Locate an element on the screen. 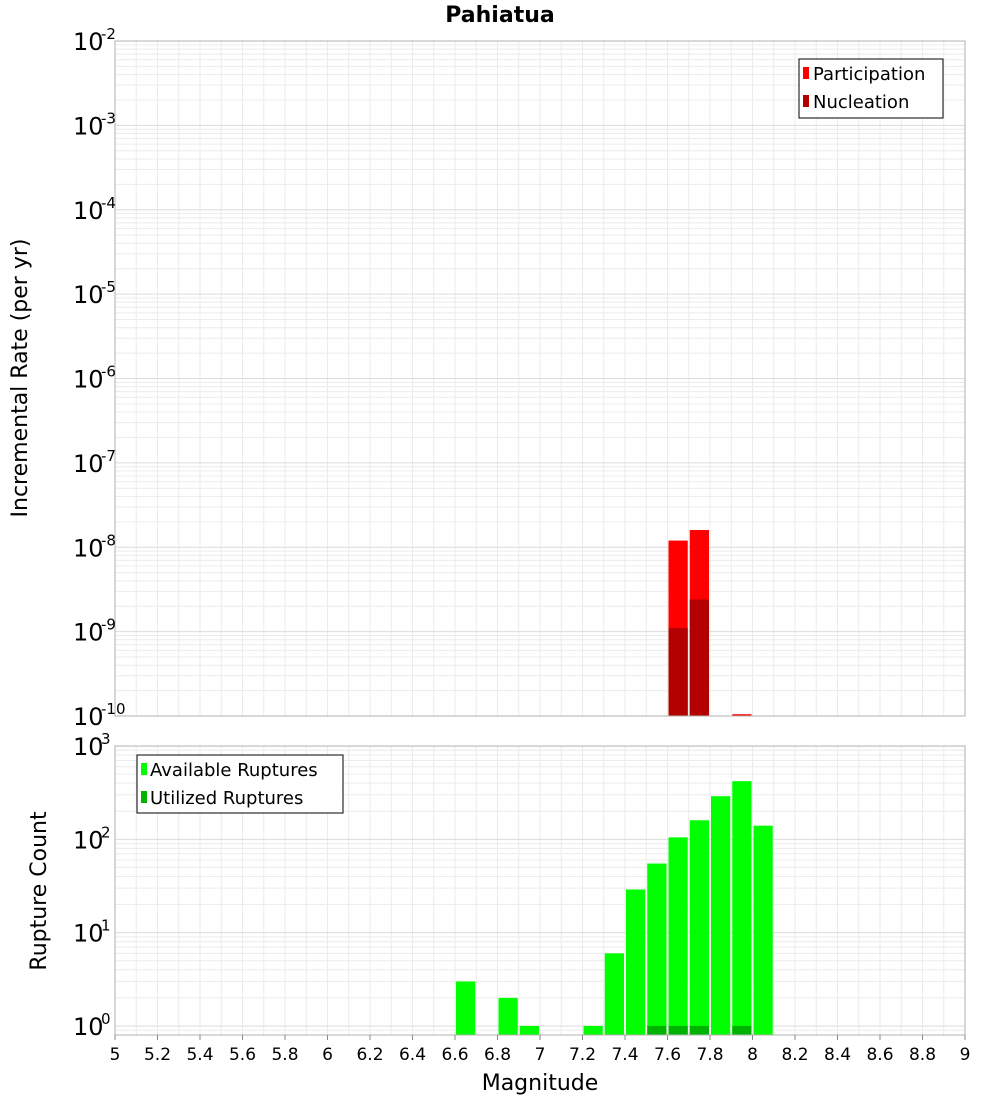 The image size is (1000, 1100). y-tick-exponent: -8 is located at coordinates (108, 540).